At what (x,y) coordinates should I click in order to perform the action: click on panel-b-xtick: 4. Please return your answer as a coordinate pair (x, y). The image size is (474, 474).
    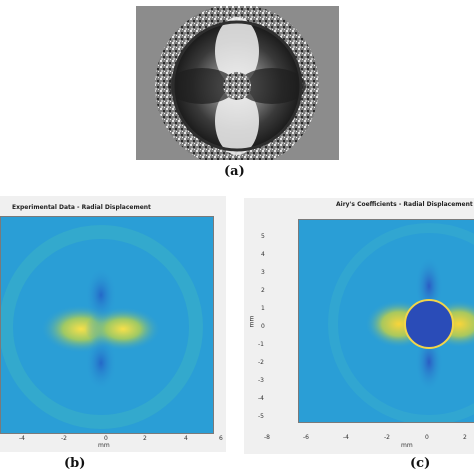
    Looking at the image, I should click on (186, 438).